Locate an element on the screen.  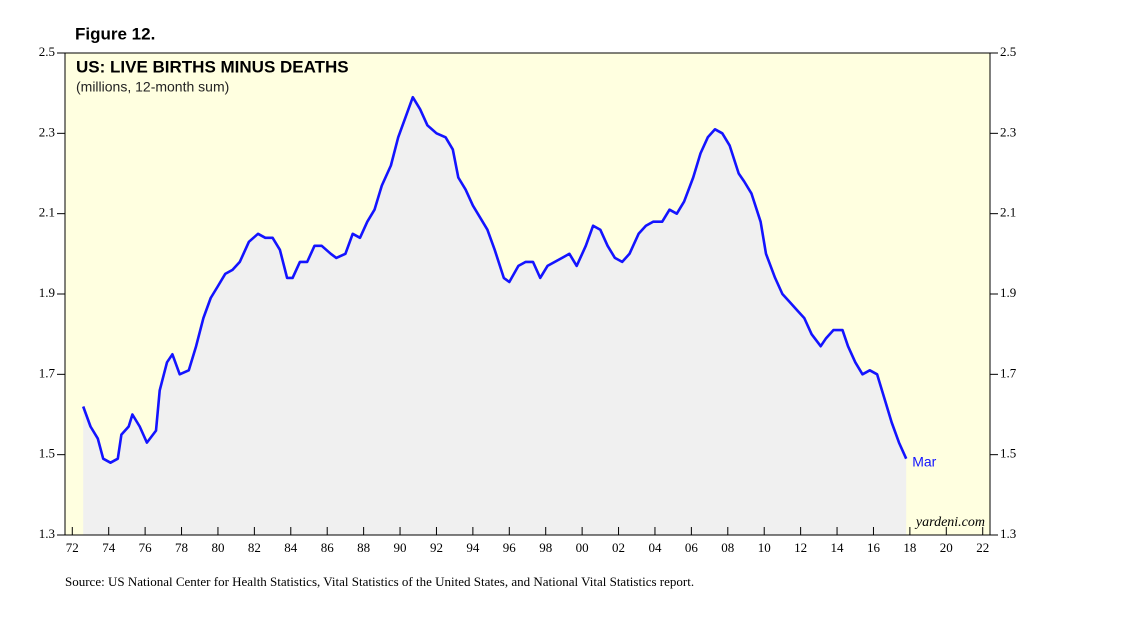
x-tick-label: 94 is located at coordinates (473, 547).